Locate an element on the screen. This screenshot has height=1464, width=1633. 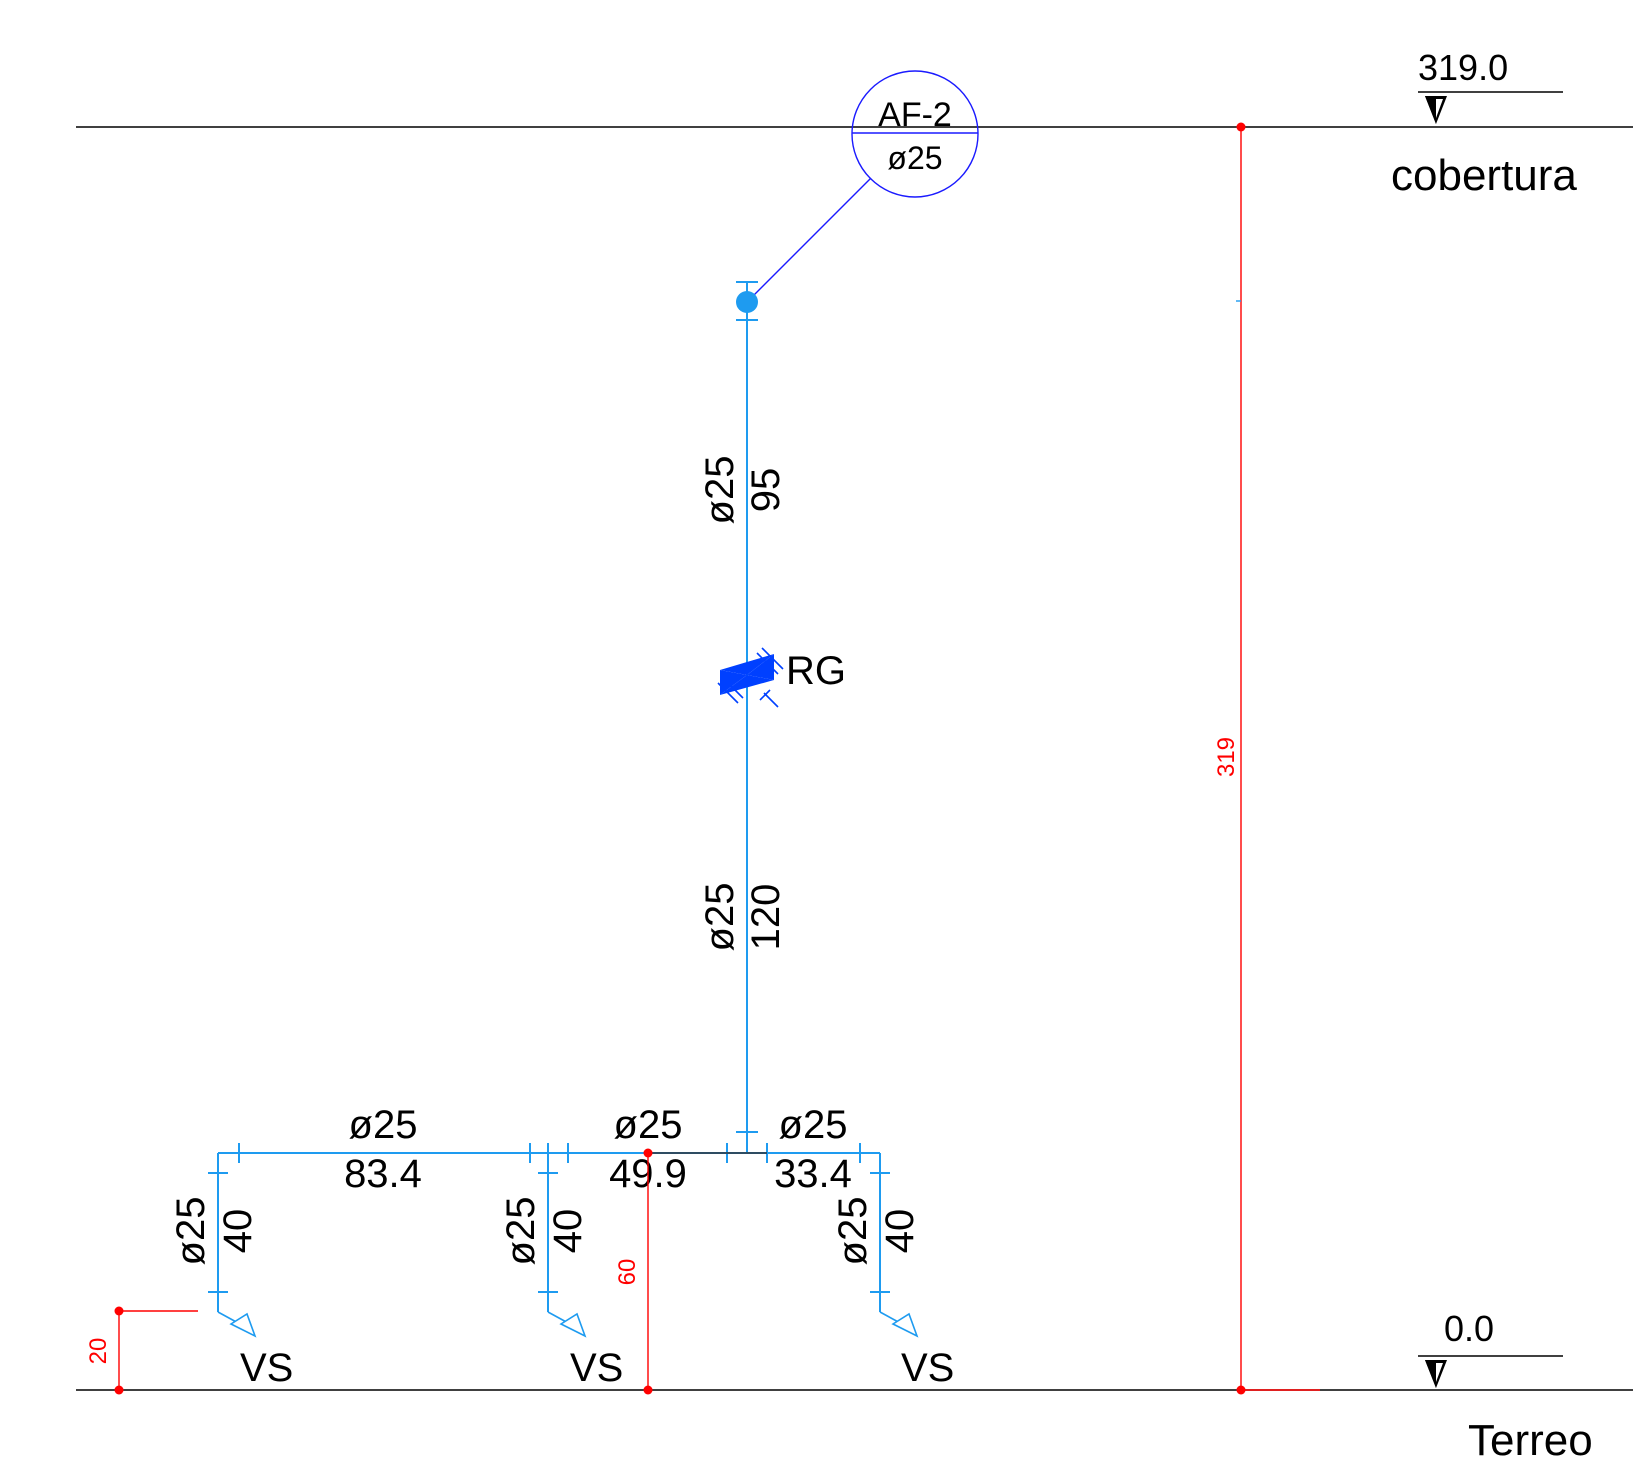
branch-mid-diameter: ø25 is located at coordinates (648, 1125).